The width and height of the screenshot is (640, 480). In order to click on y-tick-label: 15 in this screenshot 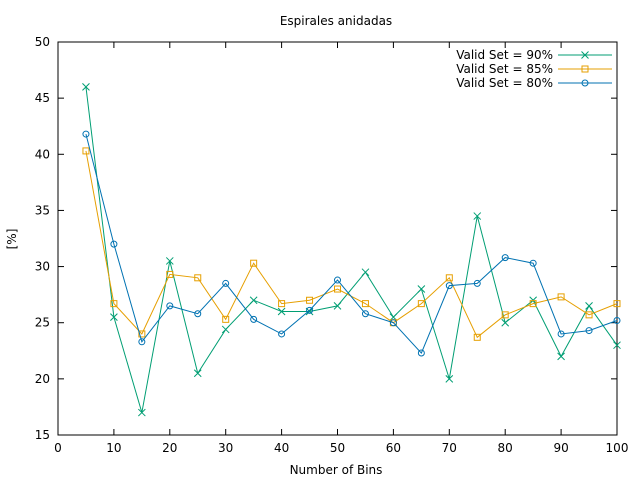, I will do `click(42, 435)`.